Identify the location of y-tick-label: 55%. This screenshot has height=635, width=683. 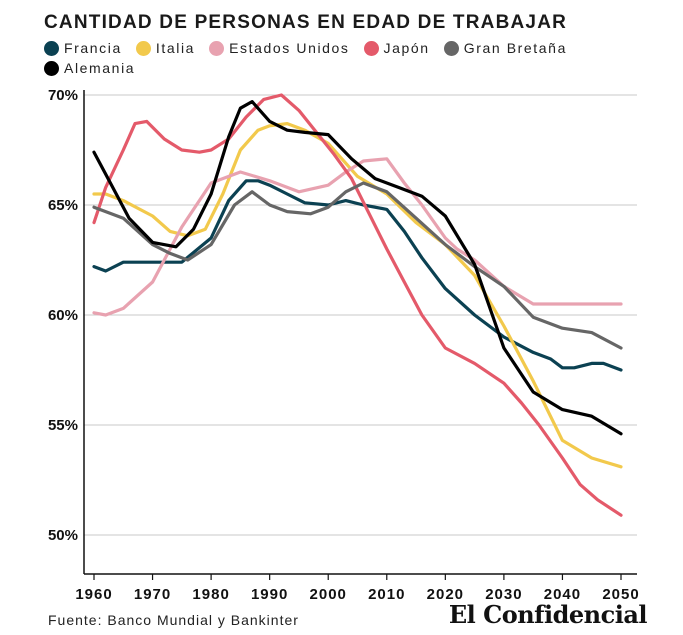
(63, 425).